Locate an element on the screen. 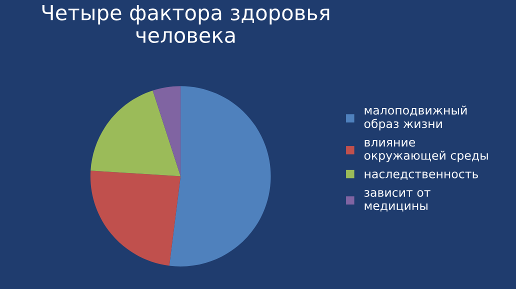 The height and width of the screenshot is (289, 516). legend-label: малоподвижный образ жизни is located at coordinates (415, 118).